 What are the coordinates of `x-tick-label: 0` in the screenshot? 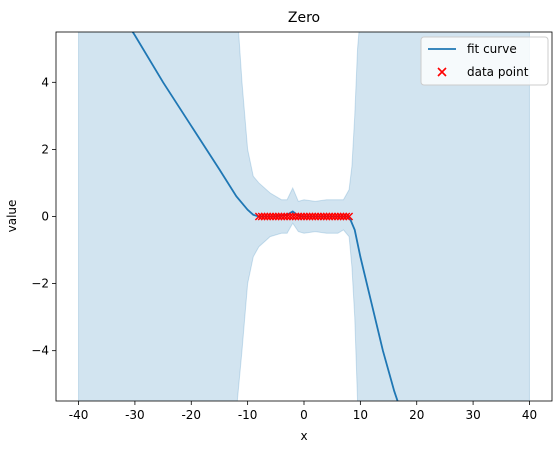 It's located at (304, 415).